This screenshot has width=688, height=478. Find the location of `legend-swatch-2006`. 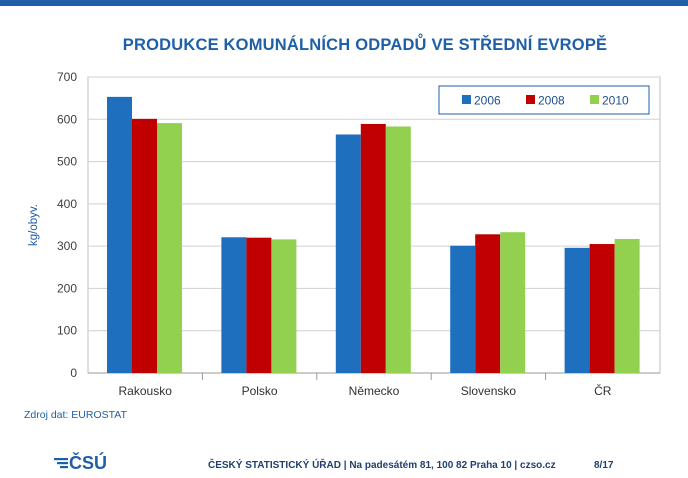

legend-swatch-2006 is located at coordinates (466, 99).